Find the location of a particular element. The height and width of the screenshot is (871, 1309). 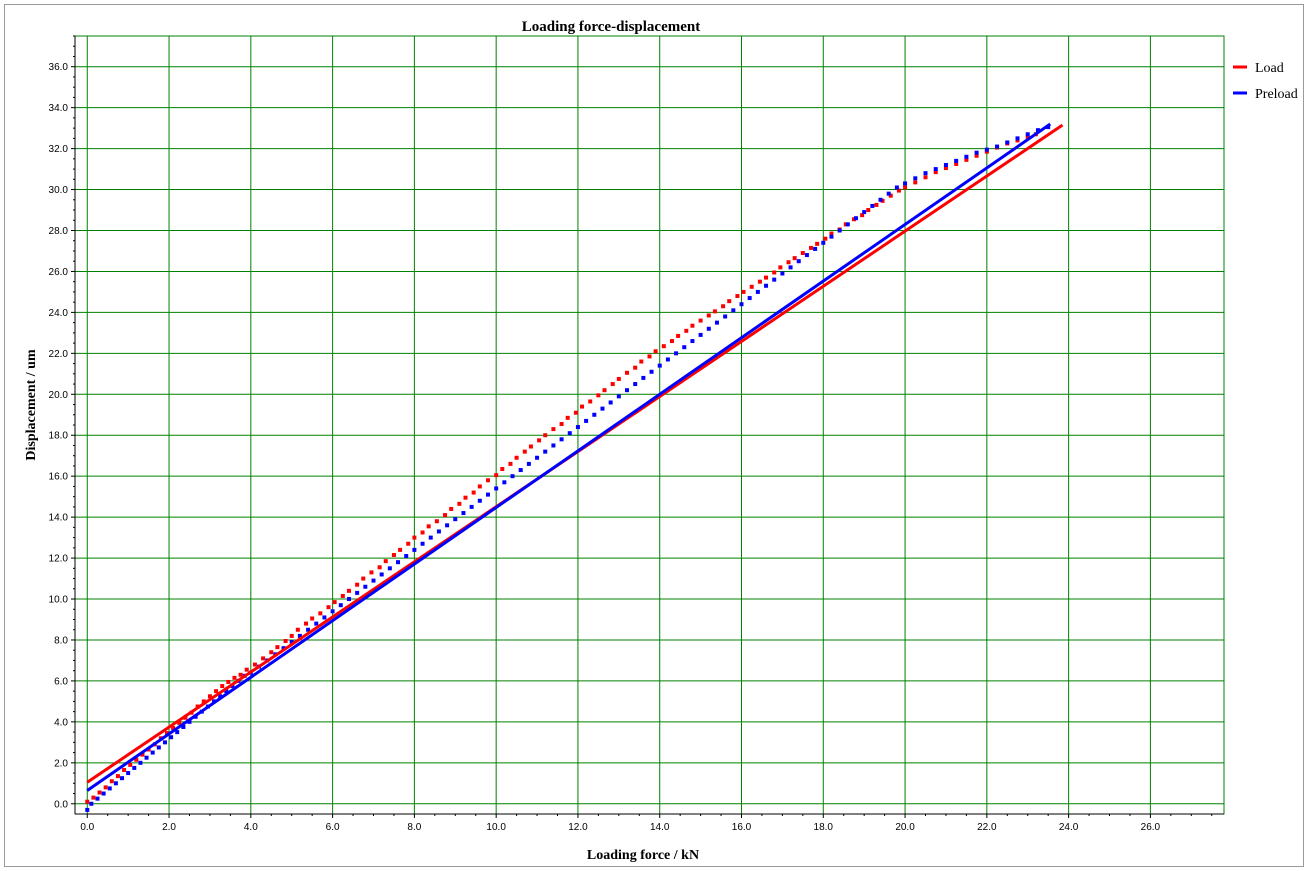

x-tick-label: 6.0 is located at coordinates (333, 827).